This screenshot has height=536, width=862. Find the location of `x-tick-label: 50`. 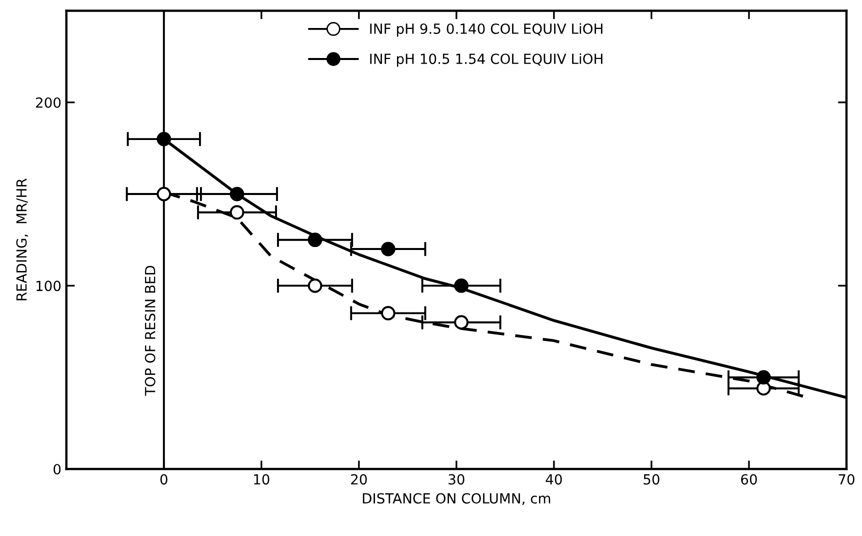

x-tick-label: 50 is located at coordinates (652, 479).